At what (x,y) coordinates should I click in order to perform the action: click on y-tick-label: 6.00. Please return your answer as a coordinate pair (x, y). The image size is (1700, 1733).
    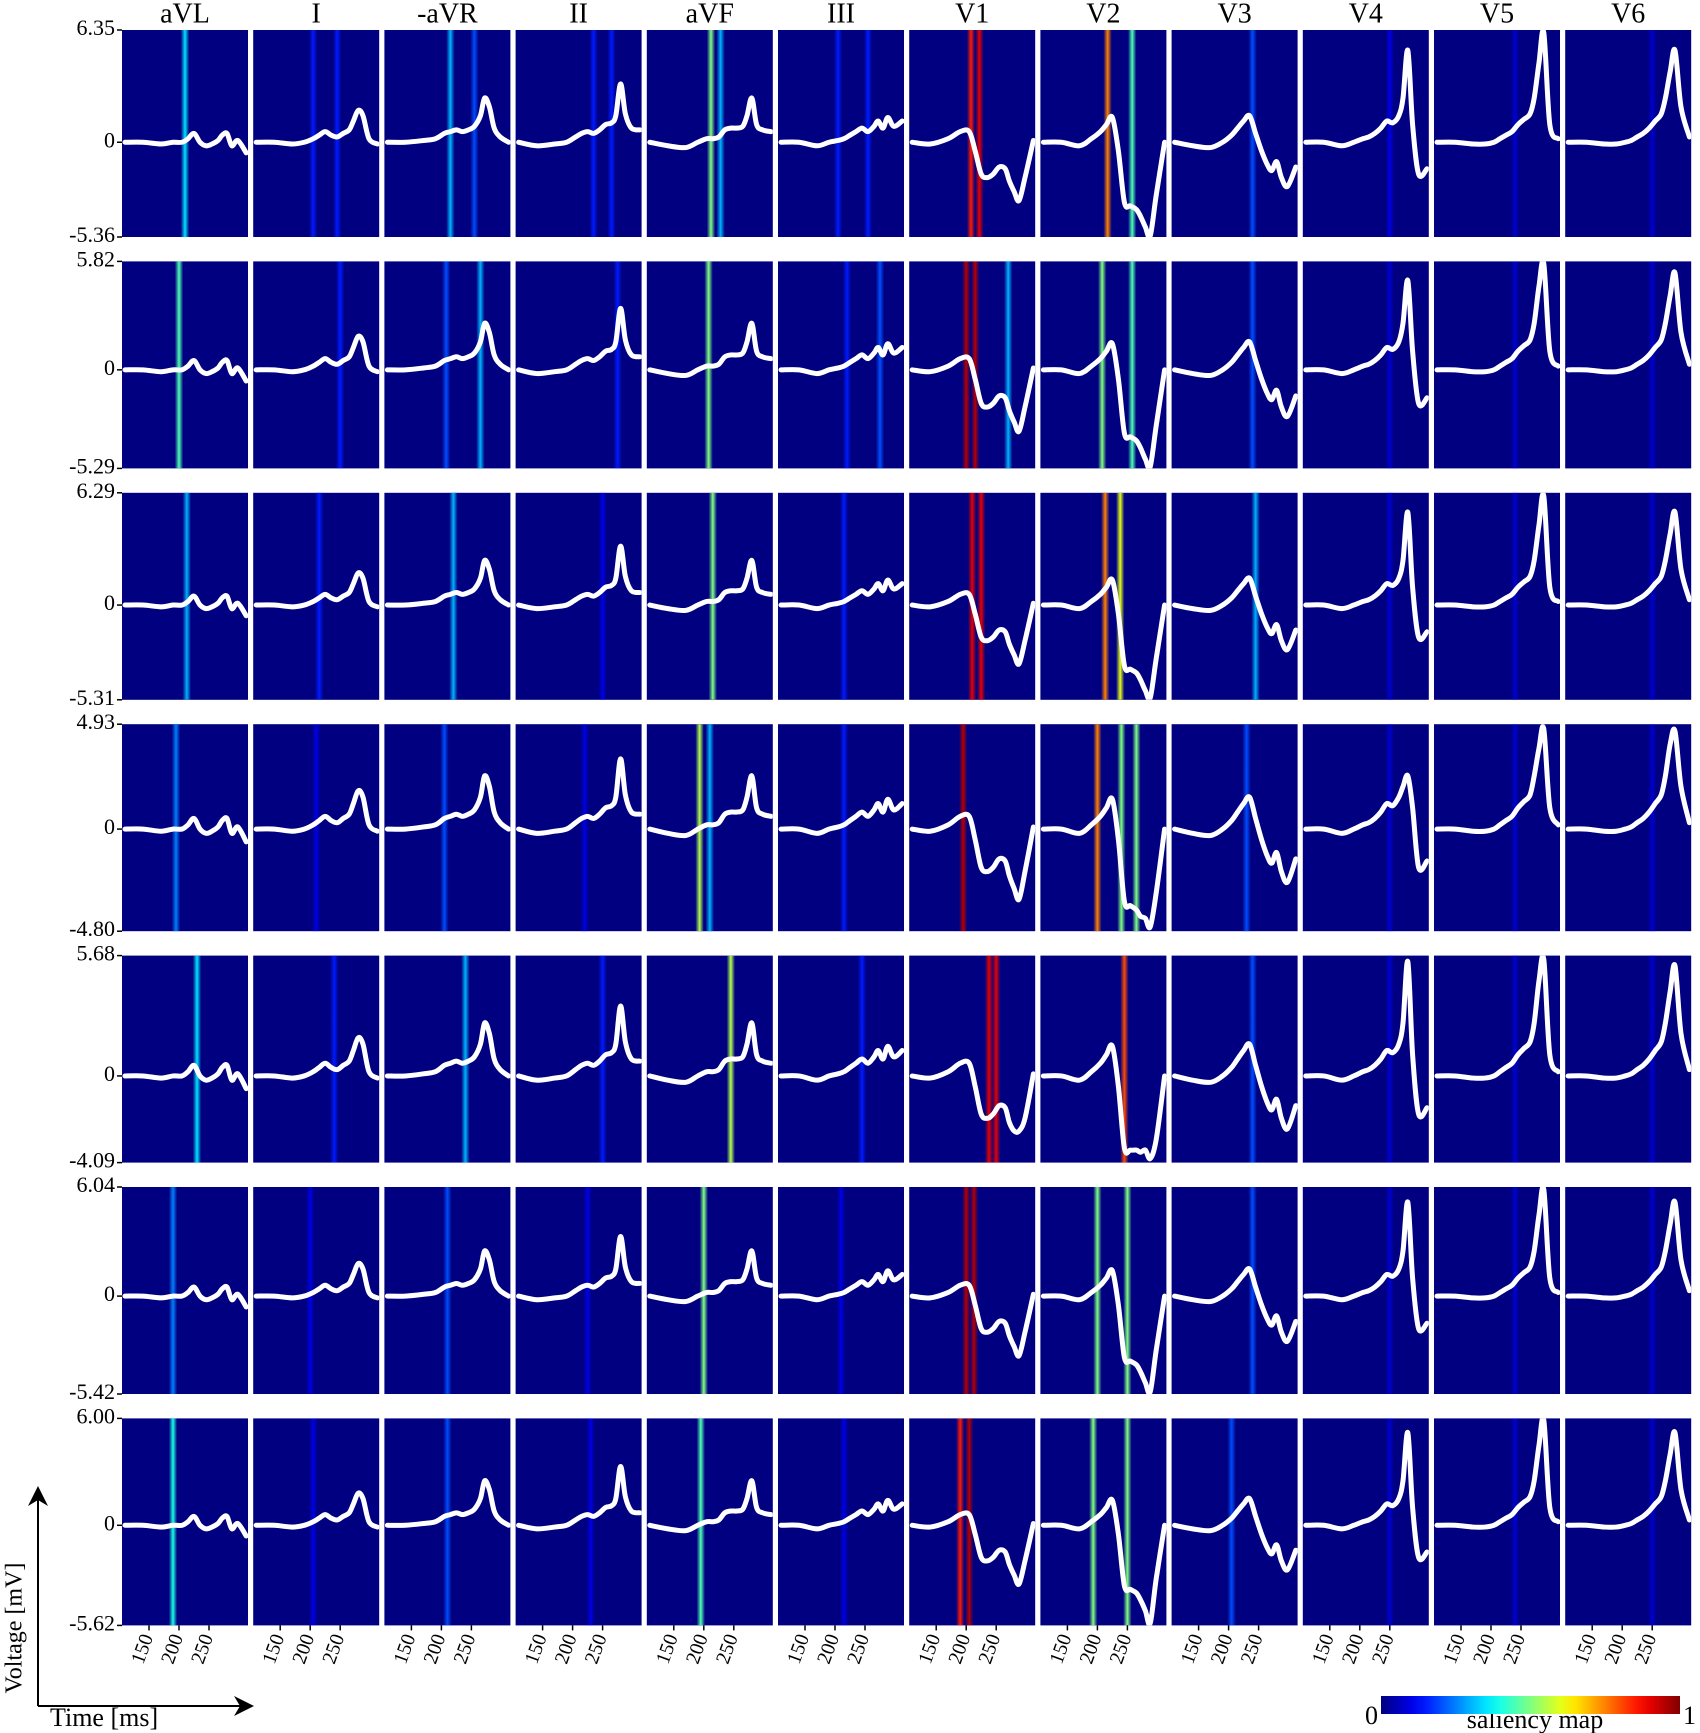
    Looking at the image, I should click on (96, 1415).